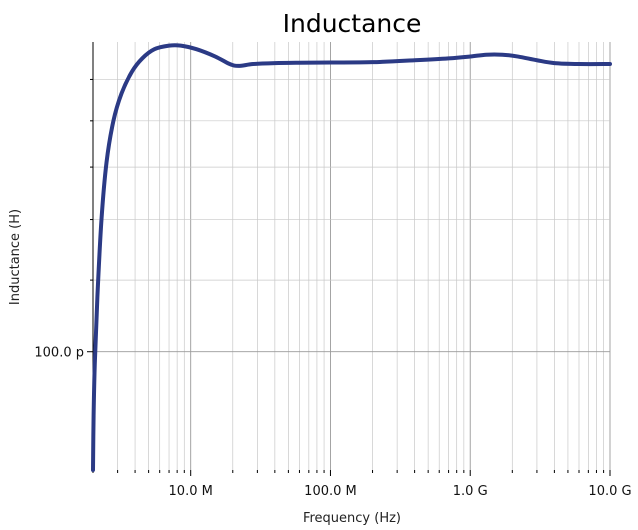  Describe the element at coordinates (352, 23) in the screenshot. I see `chart-title: Inductance` at that location.